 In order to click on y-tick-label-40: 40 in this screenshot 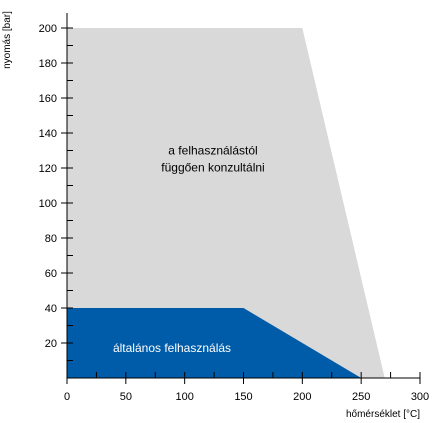, I will do `click(51, 309)`.